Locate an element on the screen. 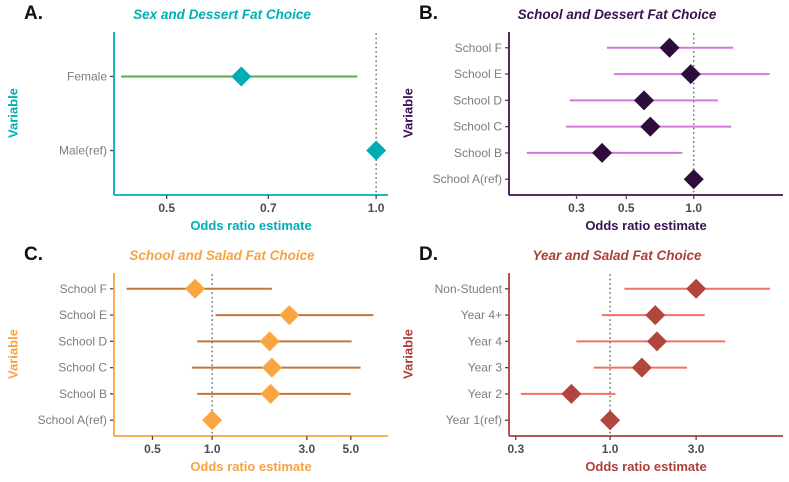 The image size is (789, 482). category-label: Year 1(ref) is located at coordinates (474, 420).